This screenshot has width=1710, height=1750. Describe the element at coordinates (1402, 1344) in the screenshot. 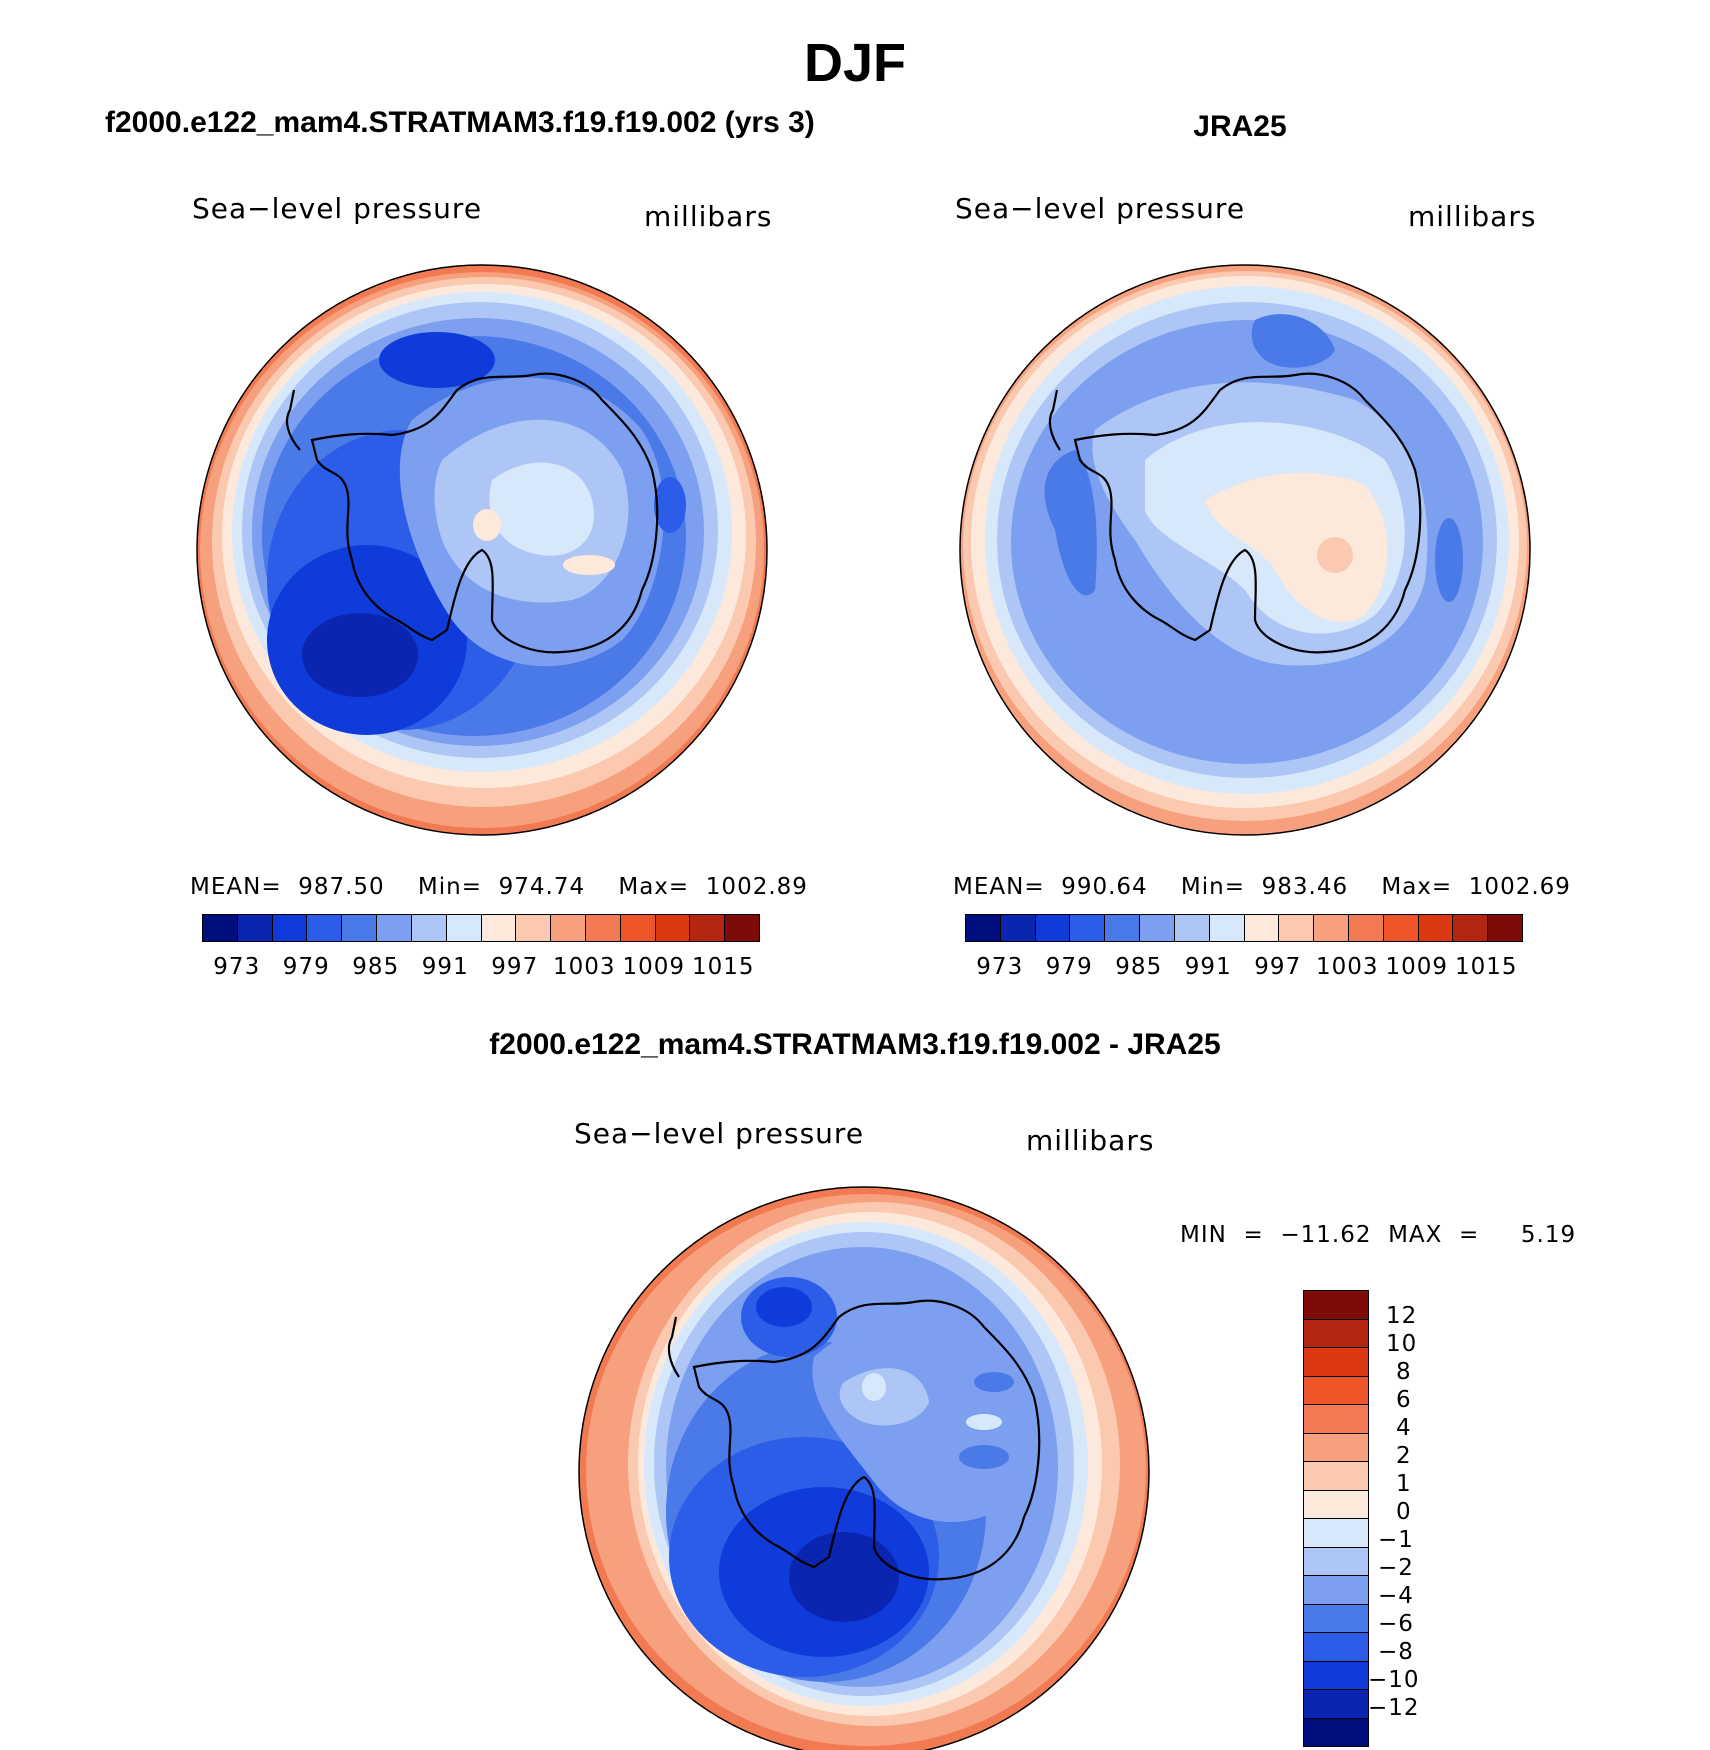

I see `panel3-tick: 10` at that location.